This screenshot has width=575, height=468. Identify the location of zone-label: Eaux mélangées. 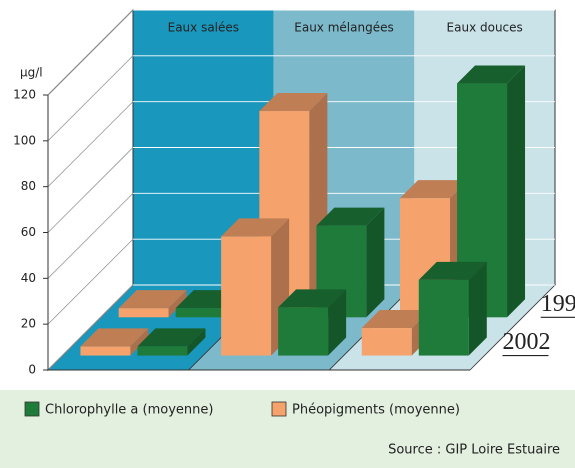
(343, 28).